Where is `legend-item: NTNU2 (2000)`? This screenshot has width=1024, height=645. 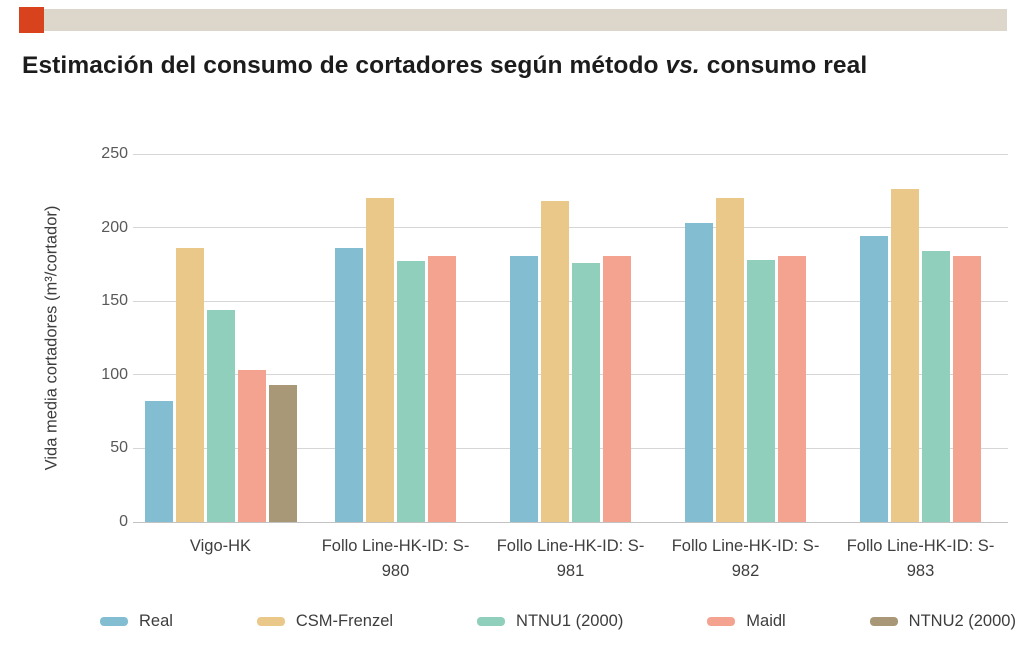
legend-item: NTNU2 (2000) is located at coordinates (942, 621).